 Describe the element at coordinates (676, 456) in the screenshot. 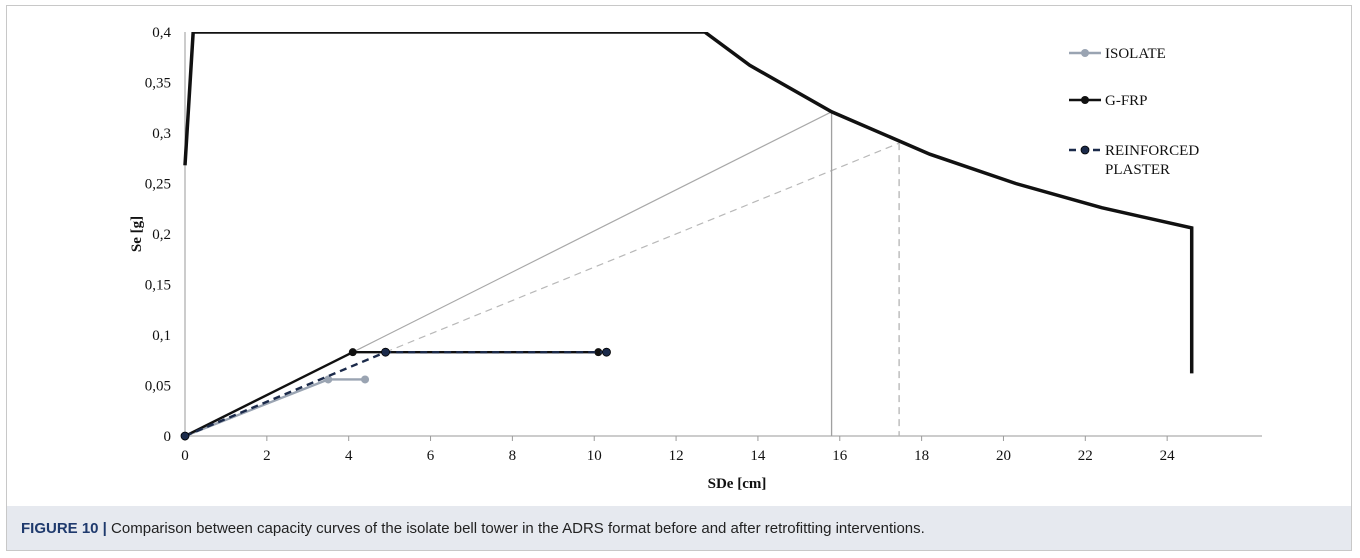

I see `x-tick-label: 12` at that location.